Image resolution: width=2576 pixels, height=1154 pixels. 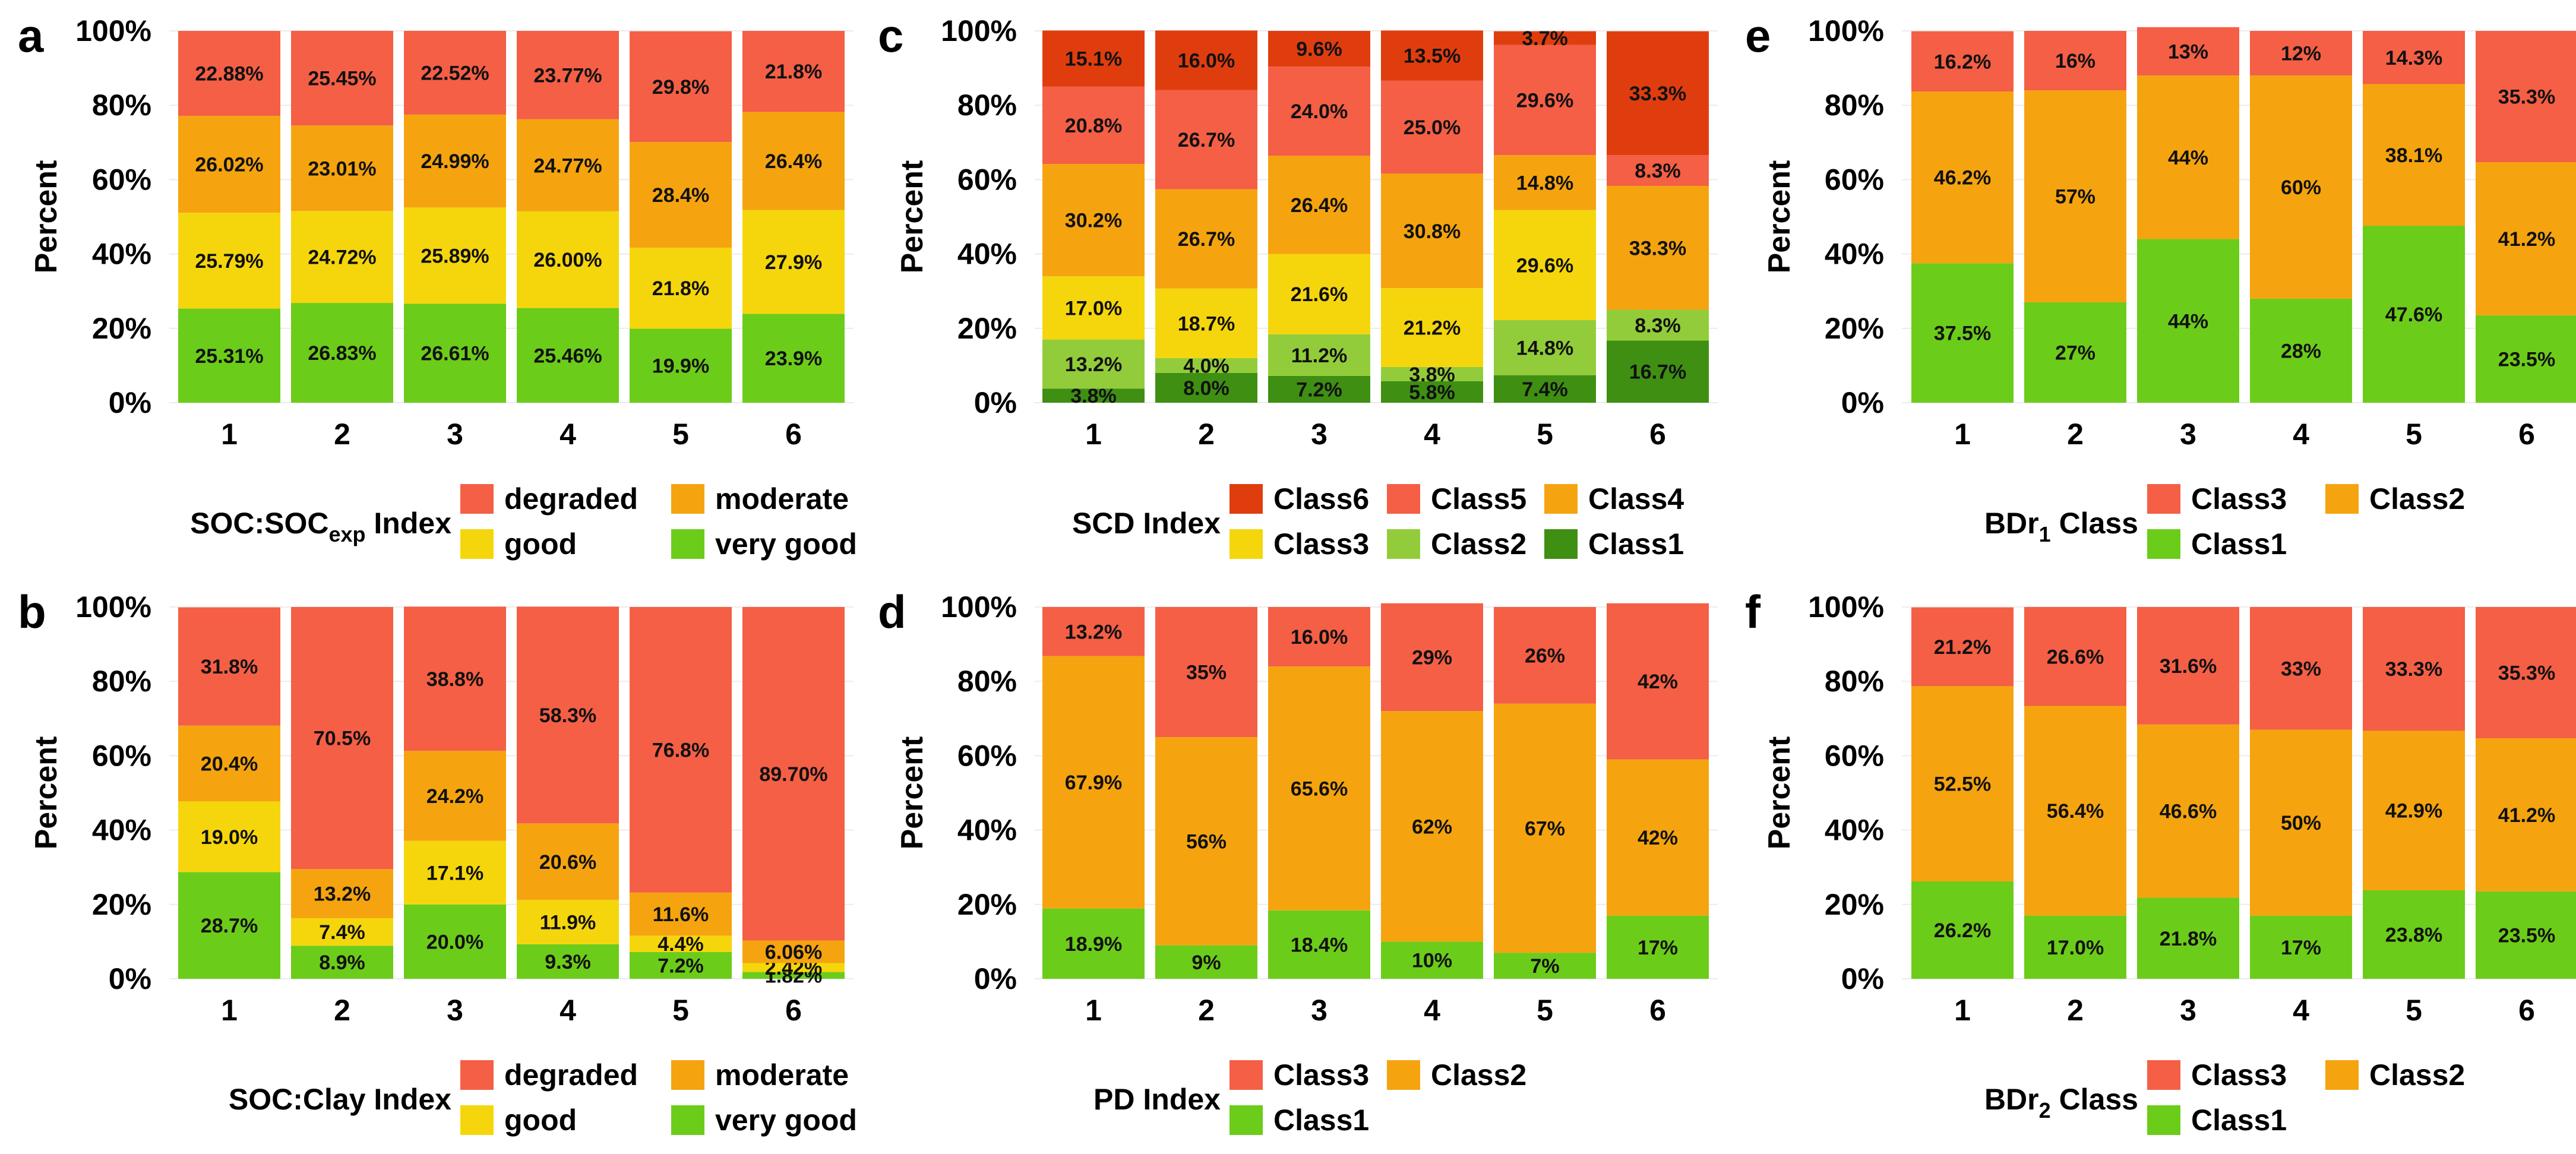 I want to click on data-label: 26.83%, so click(x=342, y=353).